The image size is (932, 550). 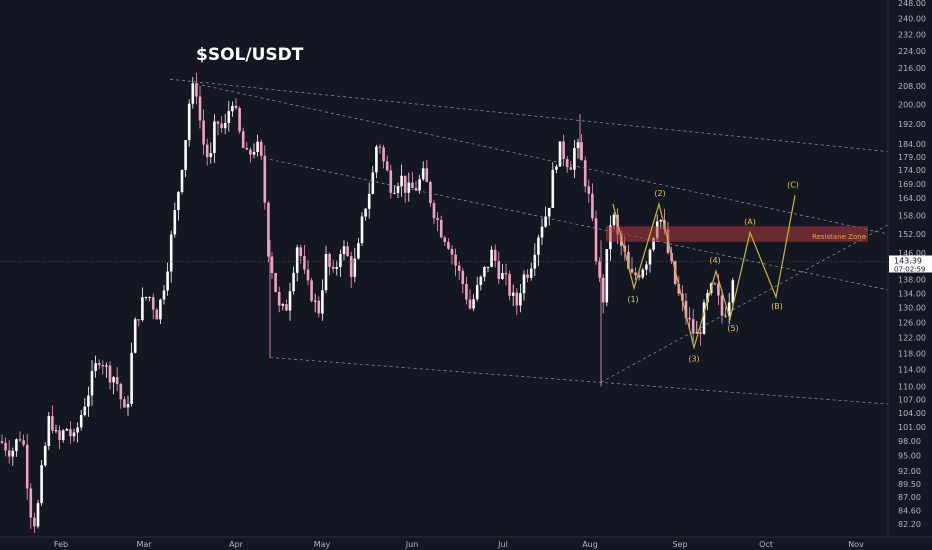 What do you see at coordinates (912, 338) in the screenshot?
I see `price-tick-label: 122.00` at bounding box center [912, 338].